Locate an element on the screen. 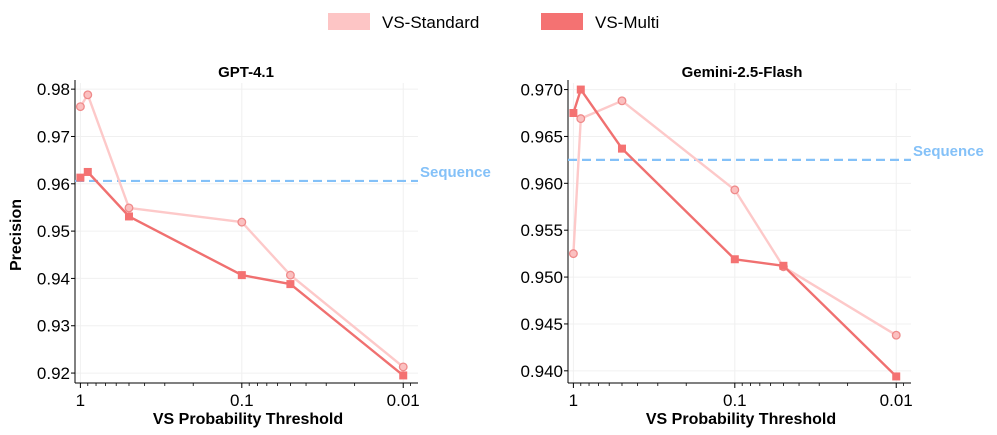  y-tick-label-gemini: 0.955 is located at coordinates (541, 230).